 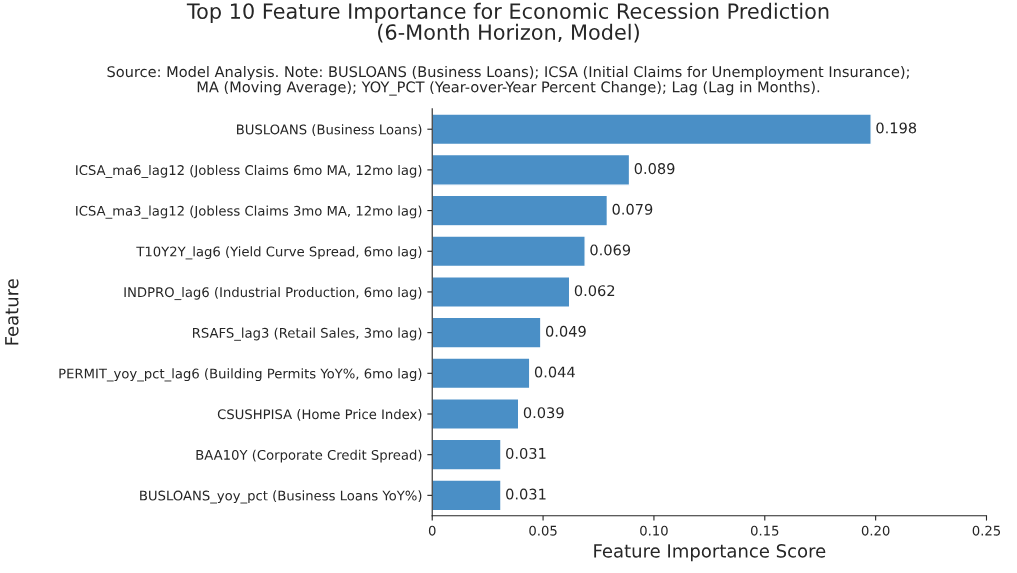 What do you see at coordinates (710, 553) in the screenshot?
I see `x-axis-title: Feature Importance Score` at bounding box center [710, 553].